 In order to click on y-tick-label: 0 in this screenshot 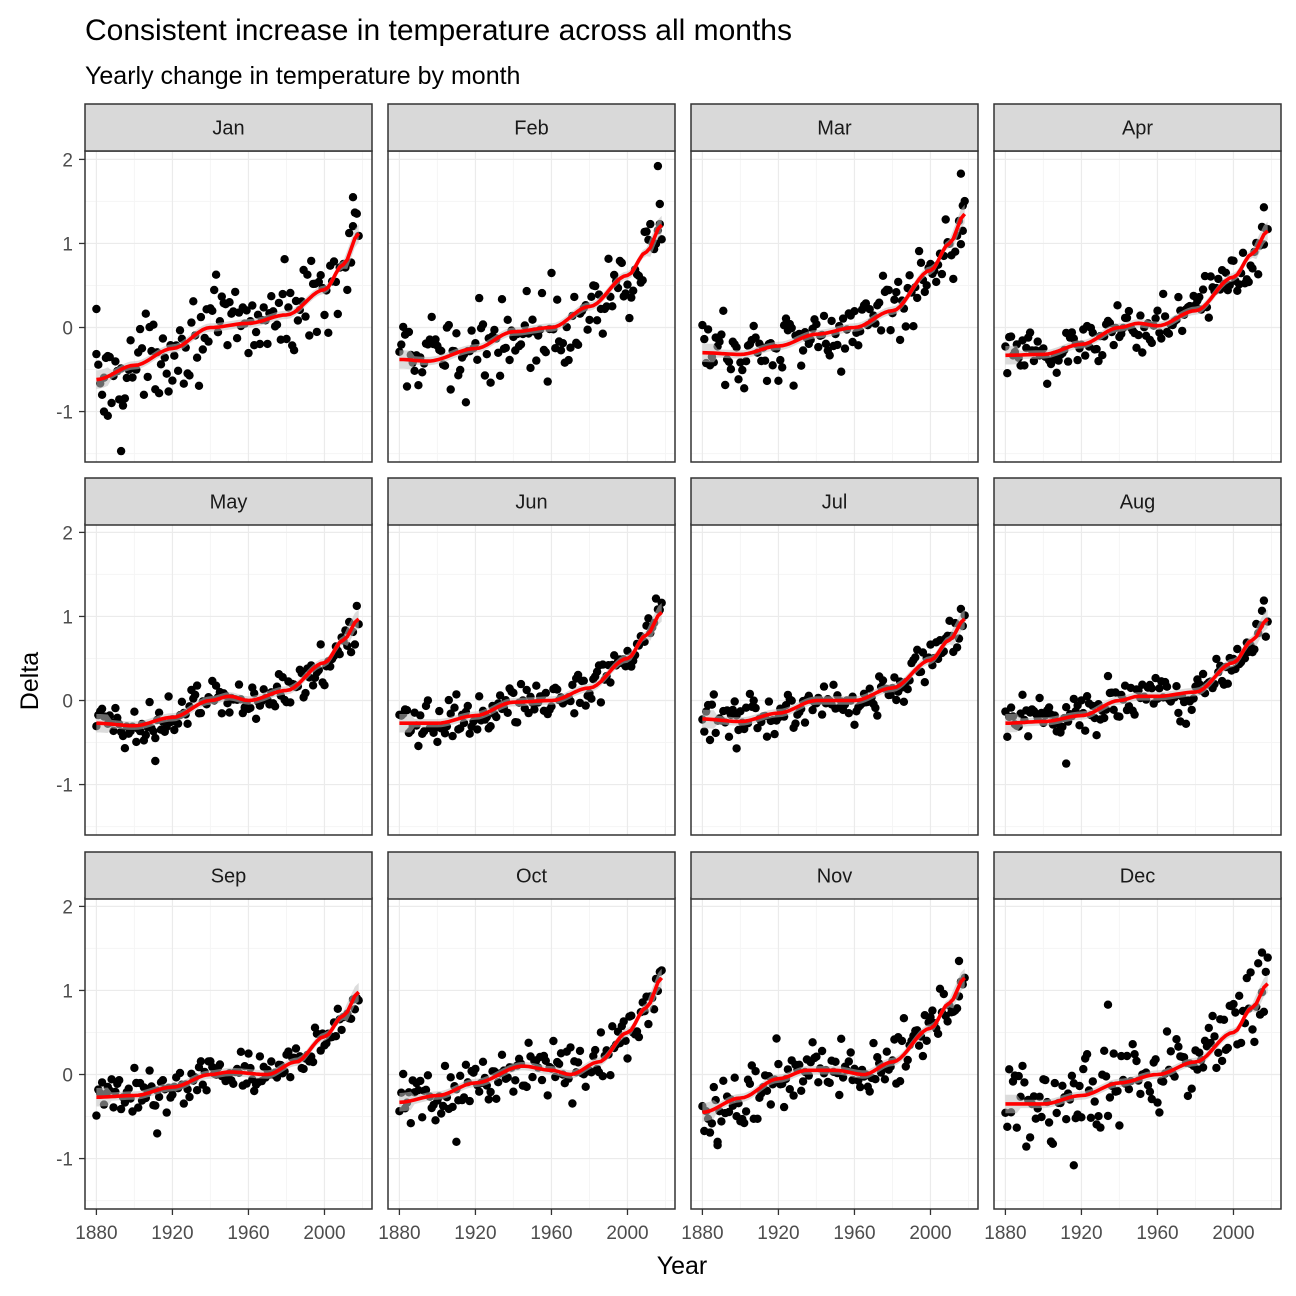, I will do `click(67, 702)`.